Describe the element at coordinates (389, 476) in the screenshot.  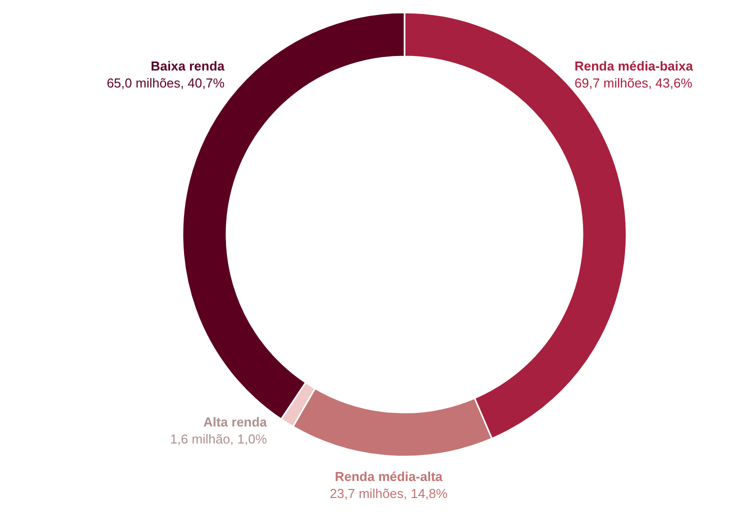
I see `slice-label: Renda média-alta` at that location.